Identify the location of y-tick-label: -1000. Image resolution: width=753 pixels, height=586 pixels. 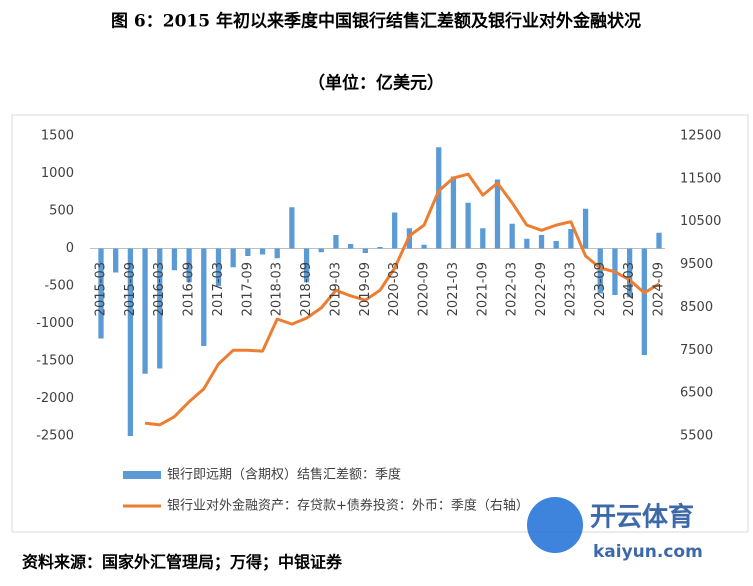
(55, 323).